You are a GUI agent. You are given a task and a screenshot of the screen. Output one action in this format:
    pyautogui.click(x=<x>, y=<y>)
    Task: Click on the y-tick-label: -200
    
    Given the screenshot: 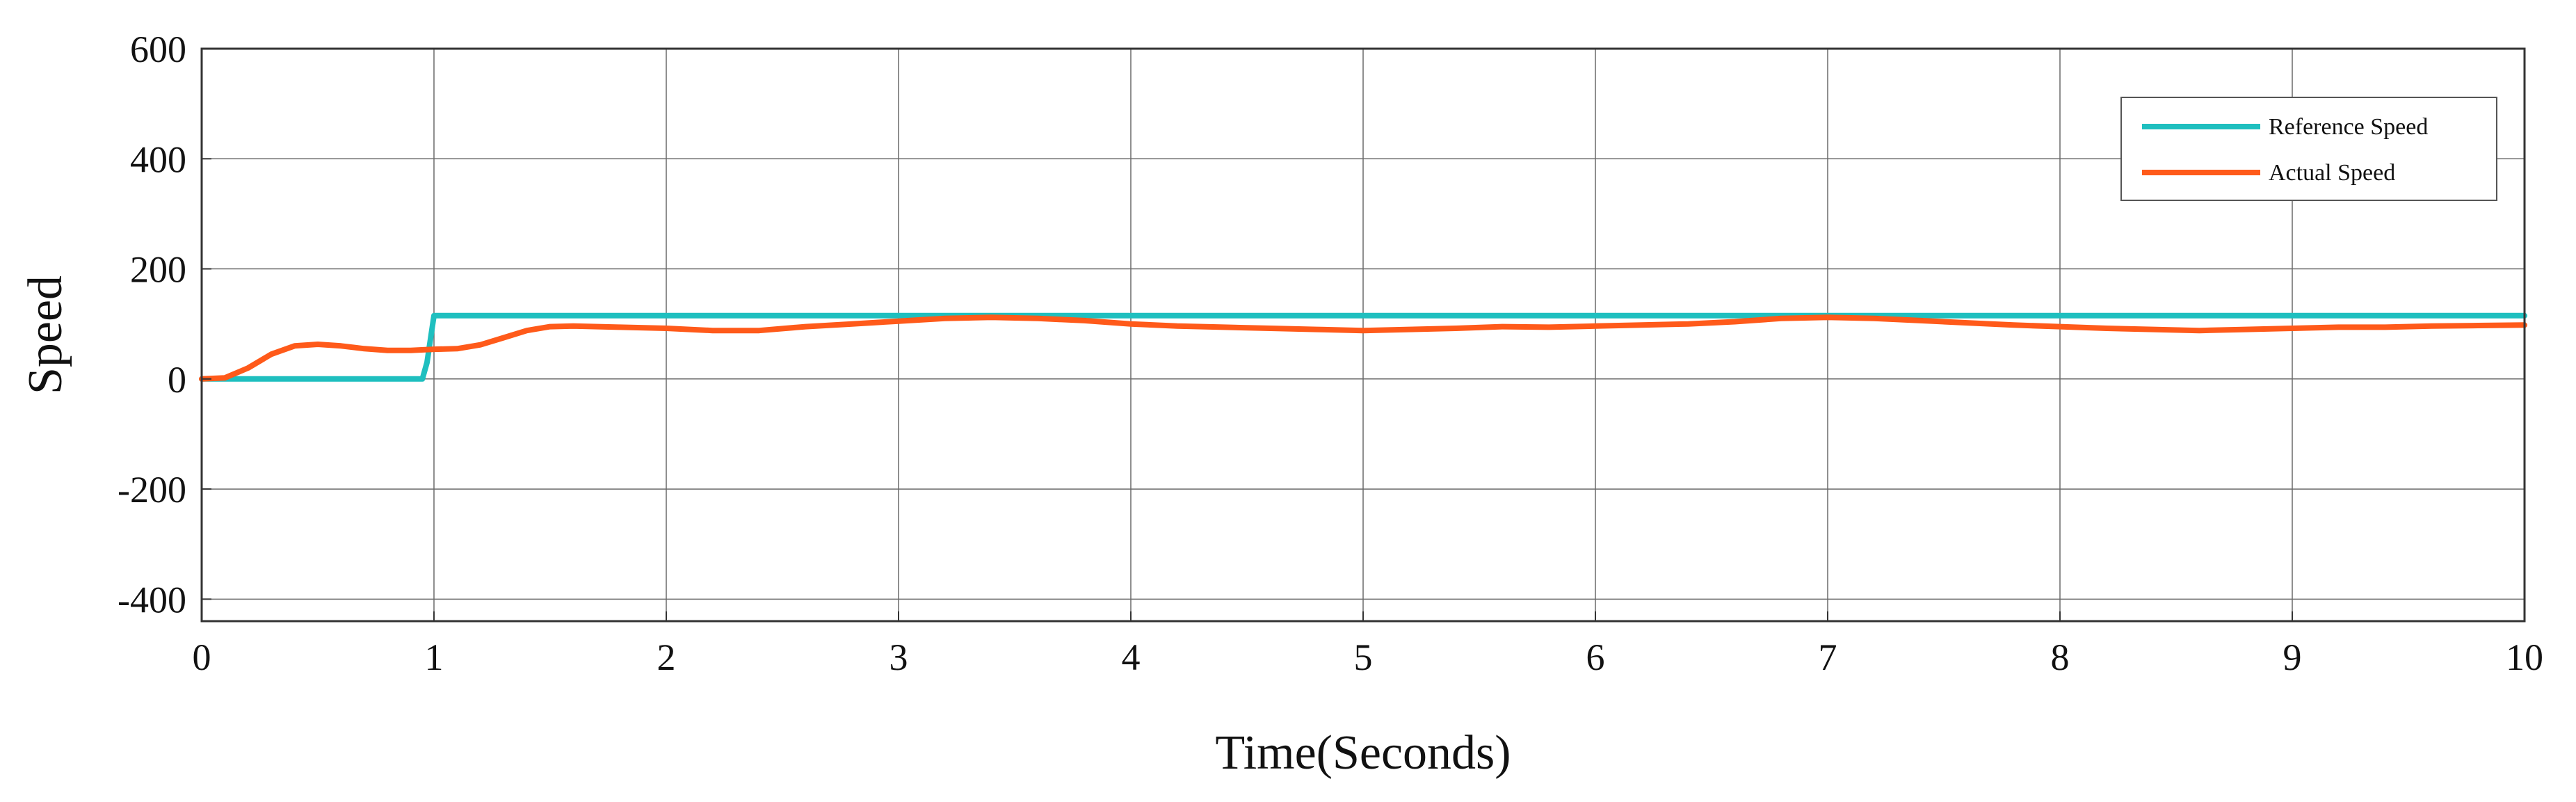 What is the action you would take?
    pyautogui.click(x=152, y=490)
    